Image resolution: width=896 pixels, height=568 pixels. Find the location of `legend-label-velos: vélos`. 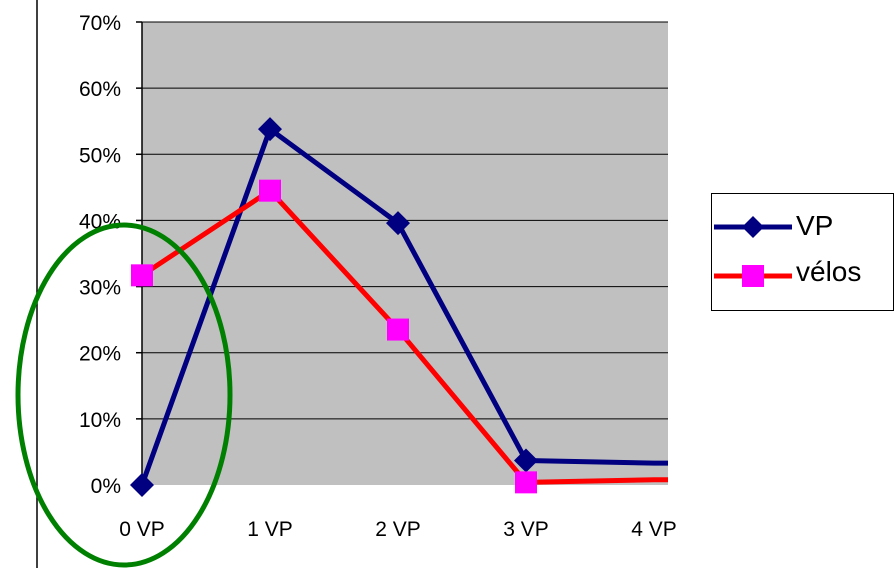

legend-label-velos: vélos is located at coordinates (829, 271).